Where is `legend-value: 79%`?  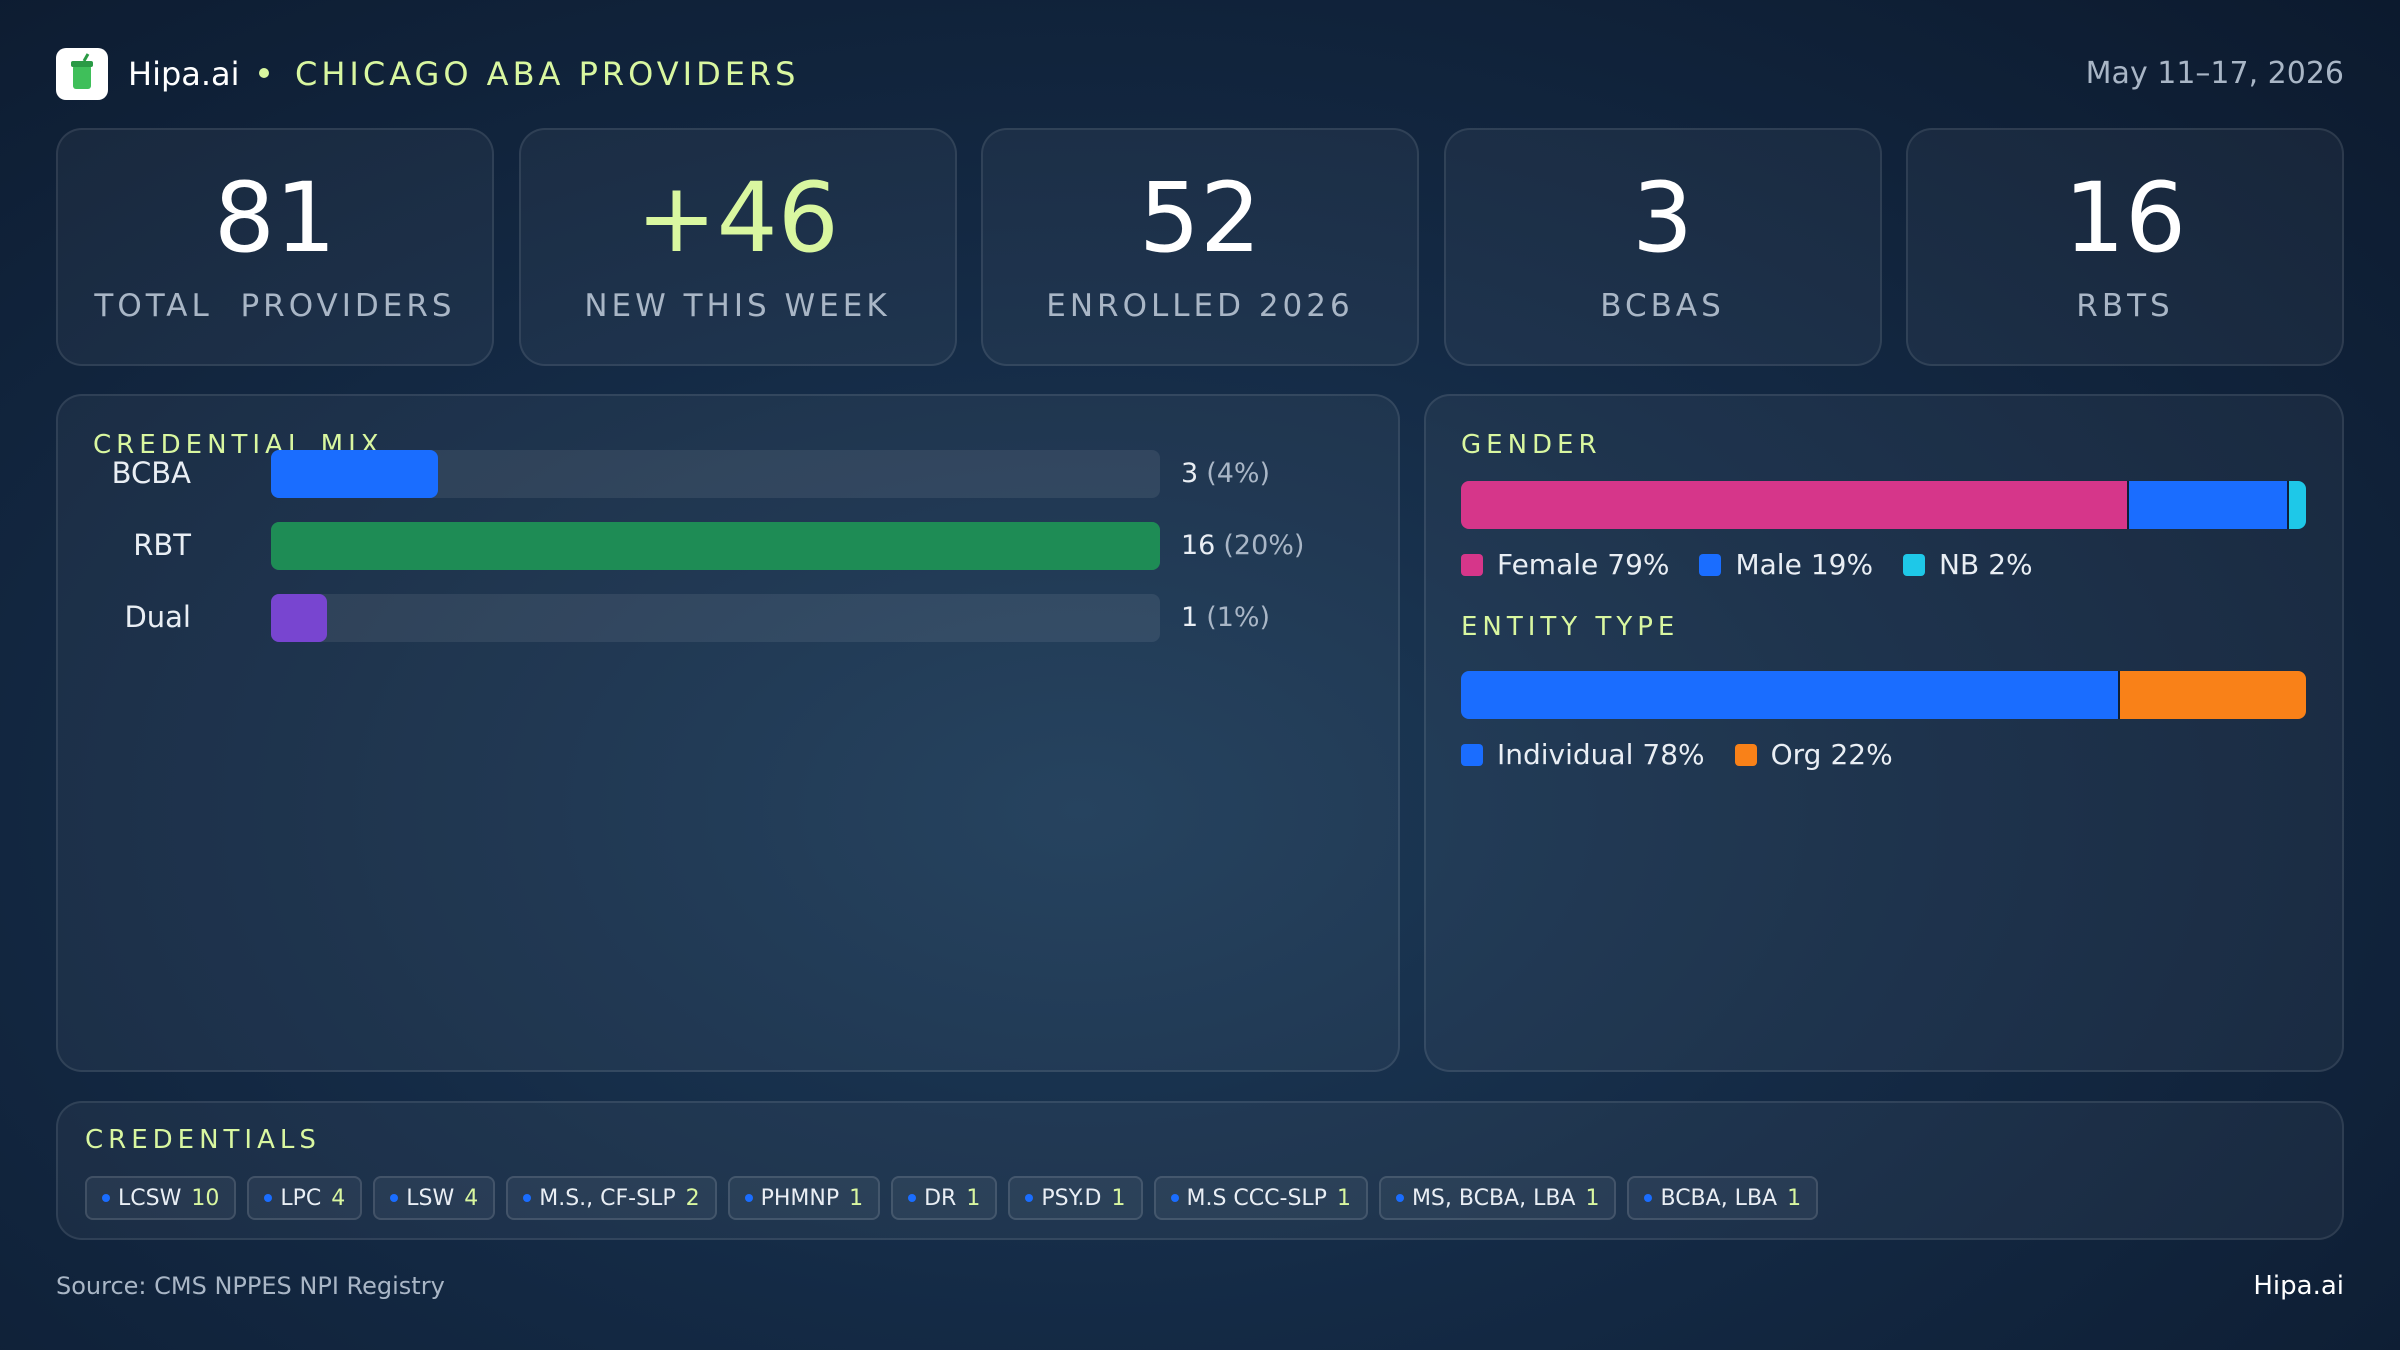 legend-value: 79% is located at coordinates (1638, 564).